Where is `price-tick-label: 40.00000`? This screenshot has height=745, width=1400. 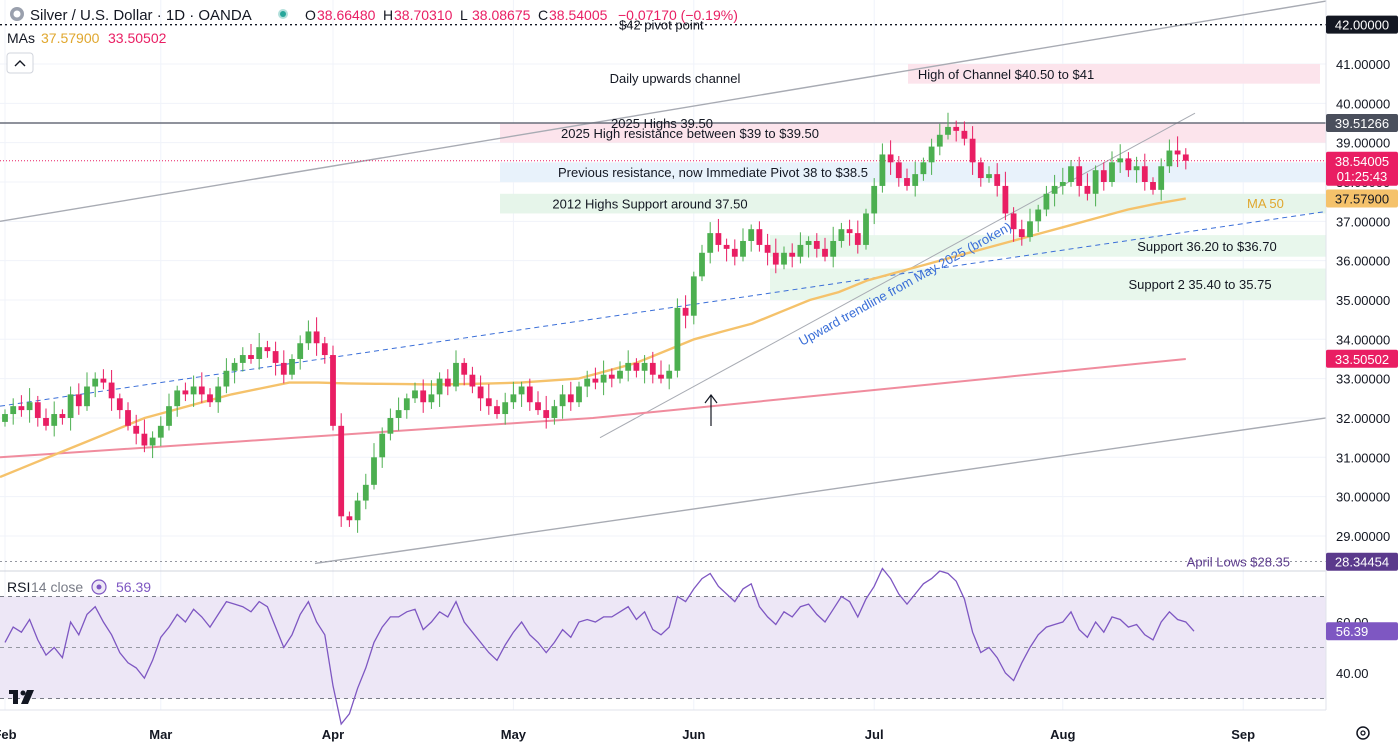 price-tick-label: 40.00000 is located at coordinates (1363, 103).